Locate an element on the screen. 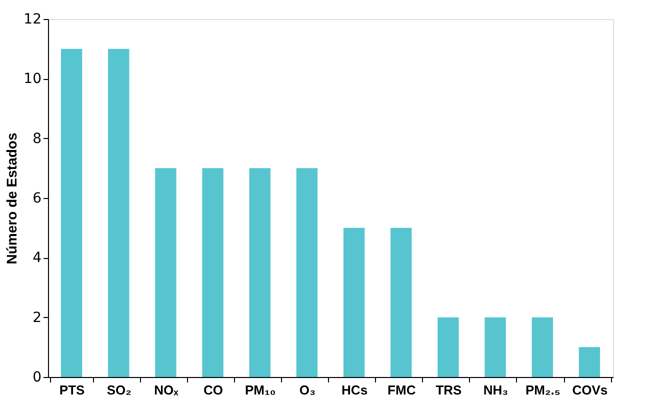 This screenshot has height=407, width=645. x-tick-label: FMC is located at coordinates (402, 390).